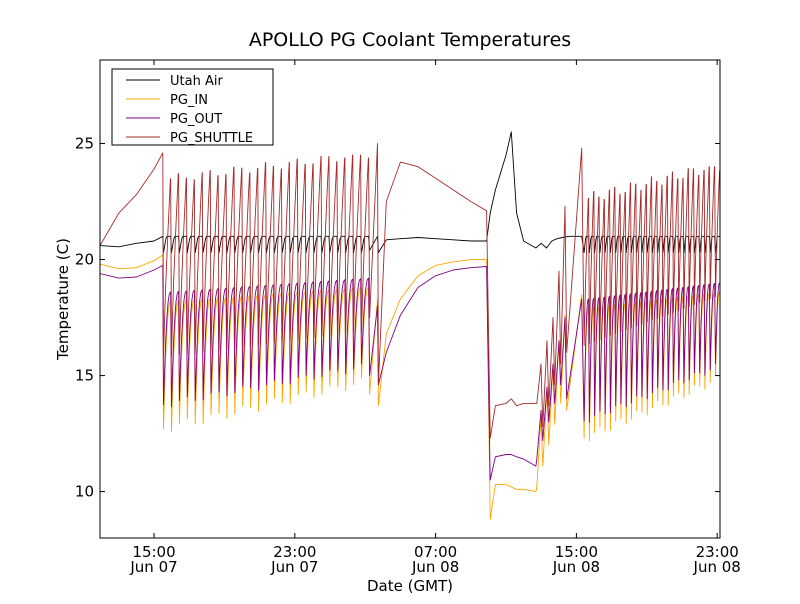  Describe the element at coordinates (84, 144) in the screenshot. I see `y-tick-label: 25` at that location.